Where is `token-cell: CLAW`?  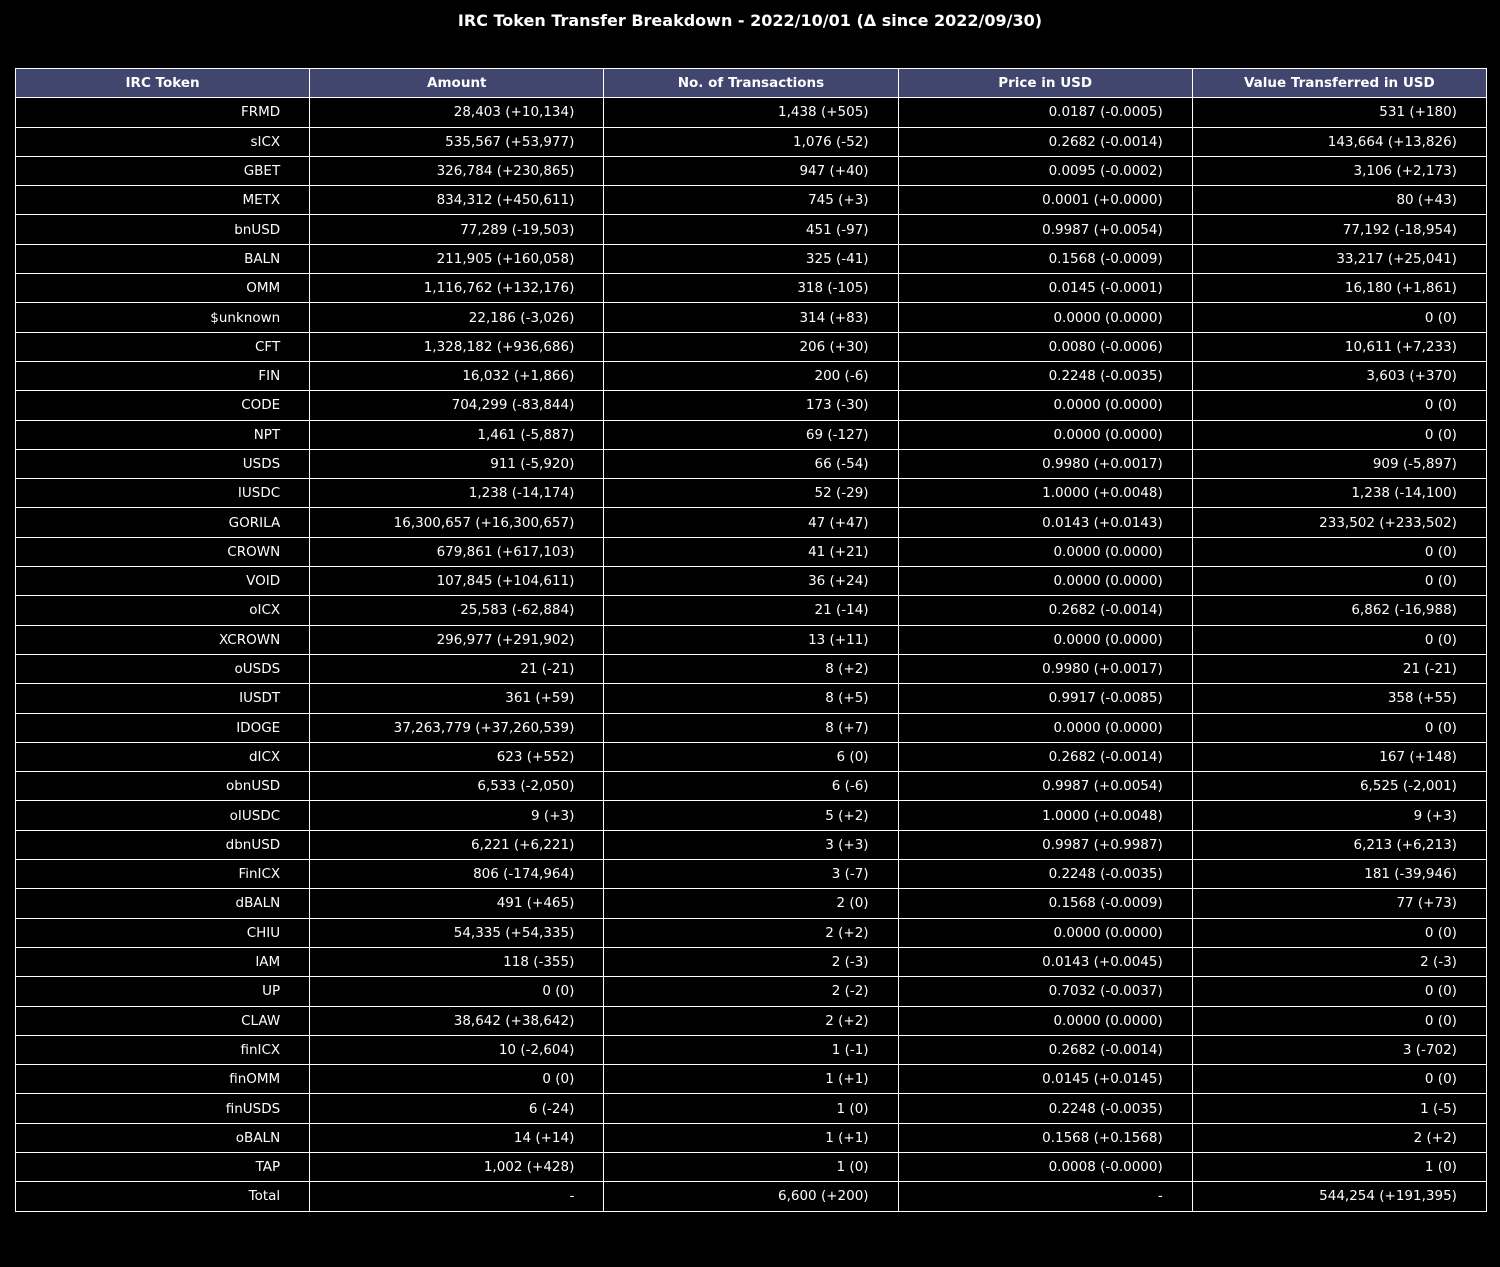 token-cell: CLAW is located at coordinates (162, 1020).